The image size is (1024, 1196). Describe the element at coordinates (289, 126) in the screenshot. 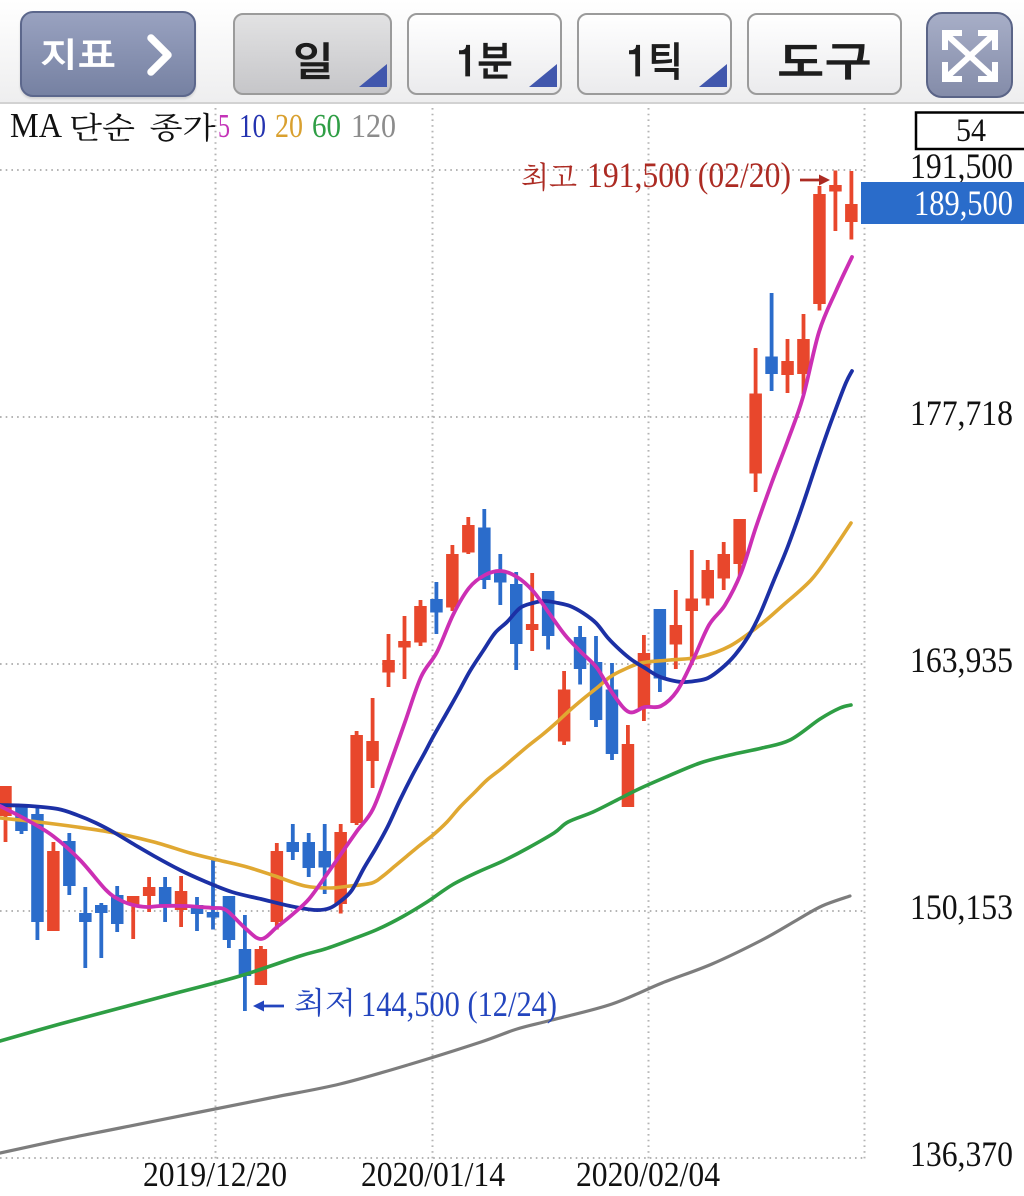

I see `svg-text: 20` at that location.